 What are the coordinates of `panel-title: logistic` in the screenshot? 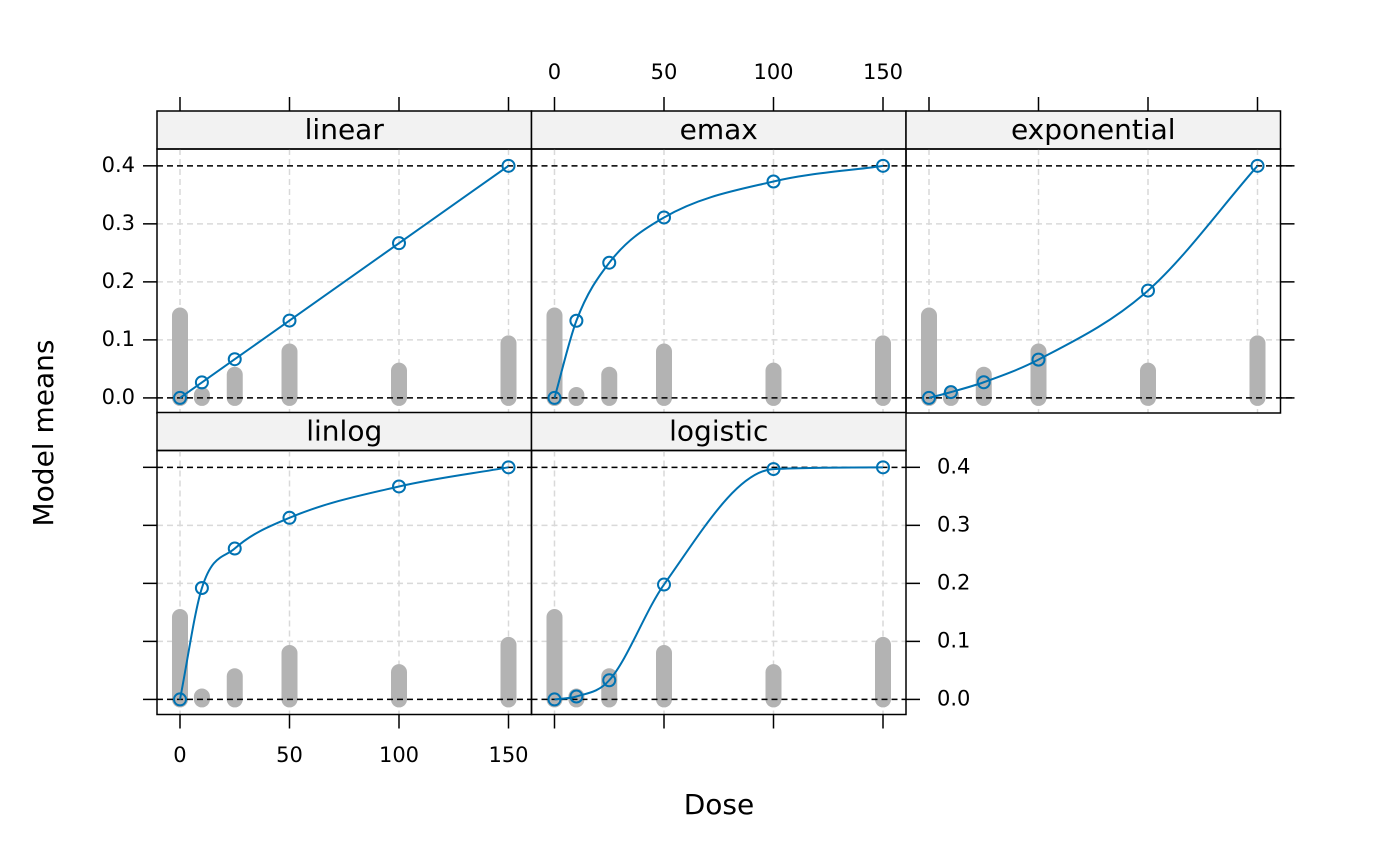 It's located at (718, 431).